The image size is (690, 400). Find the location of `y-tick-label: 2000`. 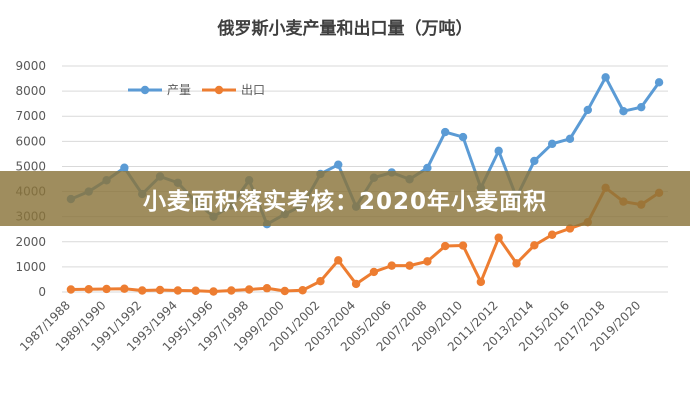

y-tick-label: 2000 is located at coordinates (30, 242).